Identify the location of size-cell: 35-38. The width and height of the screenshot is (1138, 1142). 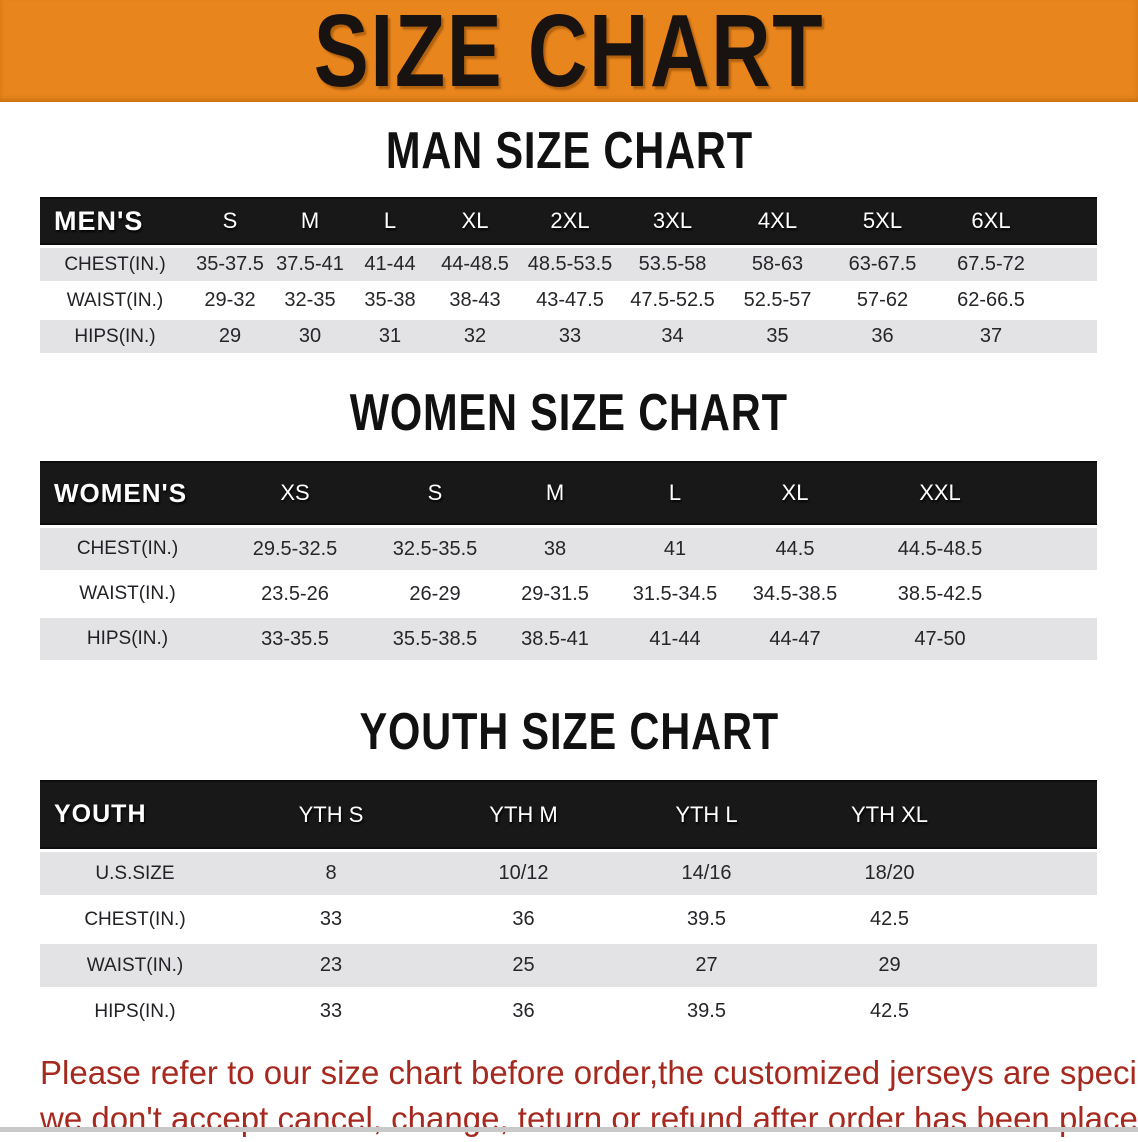
(390, 300).